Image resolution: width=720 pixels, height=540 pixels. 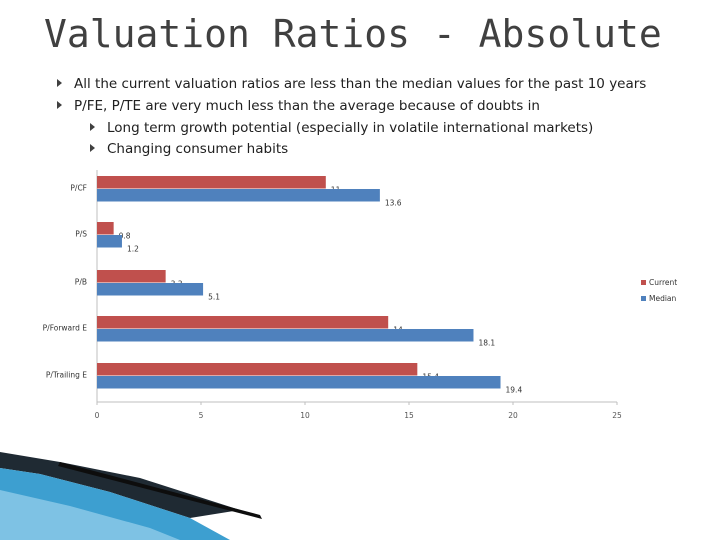 I want to click on bullet-text: Changing consumer habits, so click(x=198, y=149).